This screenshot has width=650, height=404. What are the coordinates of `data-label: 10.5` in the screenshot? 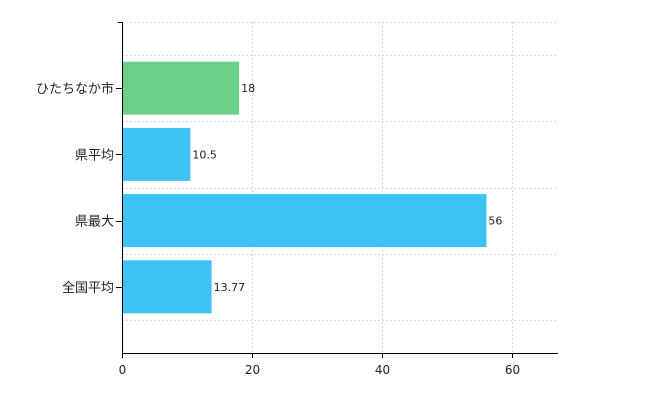 It's located at (204, 154).